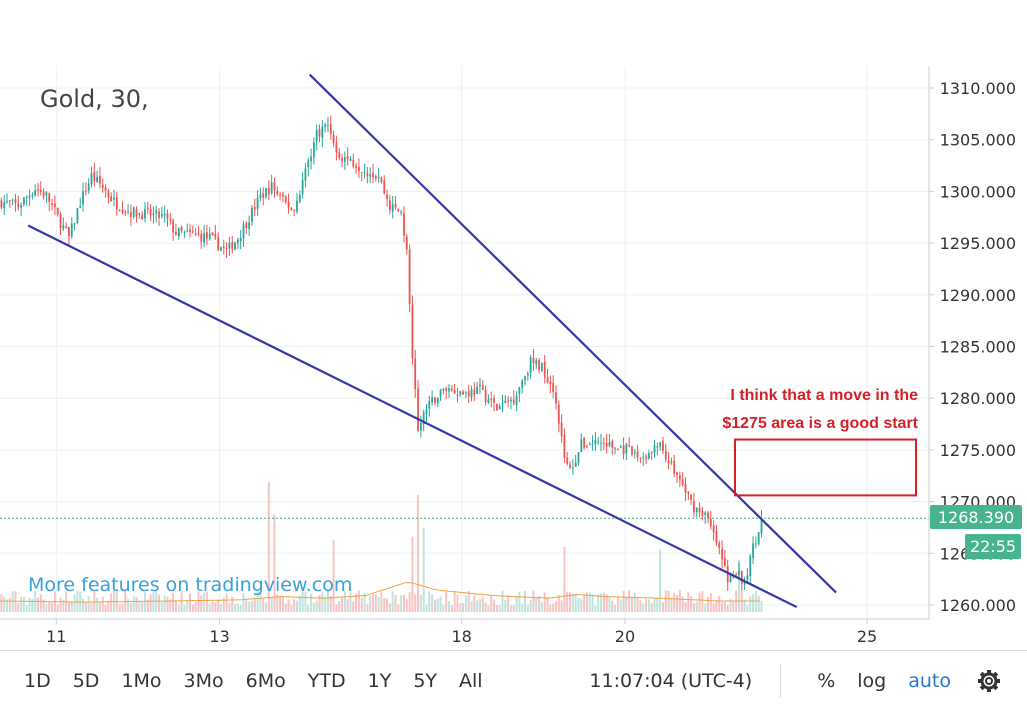 Image resolution: width=1027 pixels, height=711 pixels. I want to click on target-area-box, so click(825, 467).